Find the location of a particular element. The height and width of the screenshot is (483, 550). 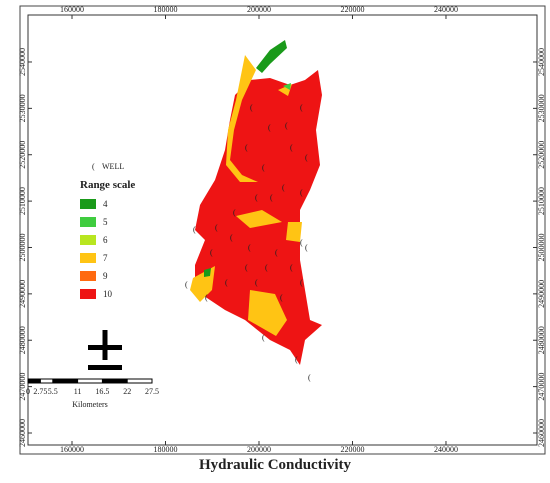

scale-label: 27.5 is located at coordinates (152, 391).